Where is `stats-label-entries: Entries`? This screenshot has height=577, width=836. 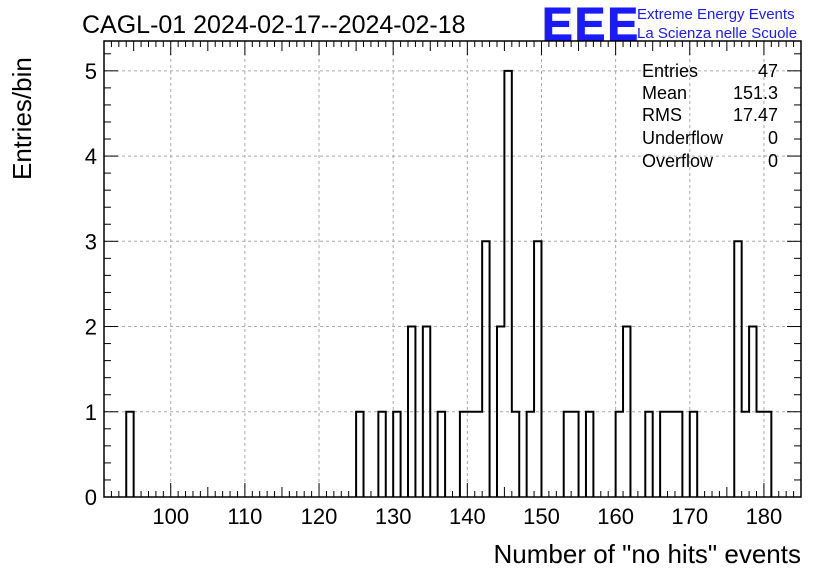 stats-label-entries: Entries is located at coordinates (670, 71).